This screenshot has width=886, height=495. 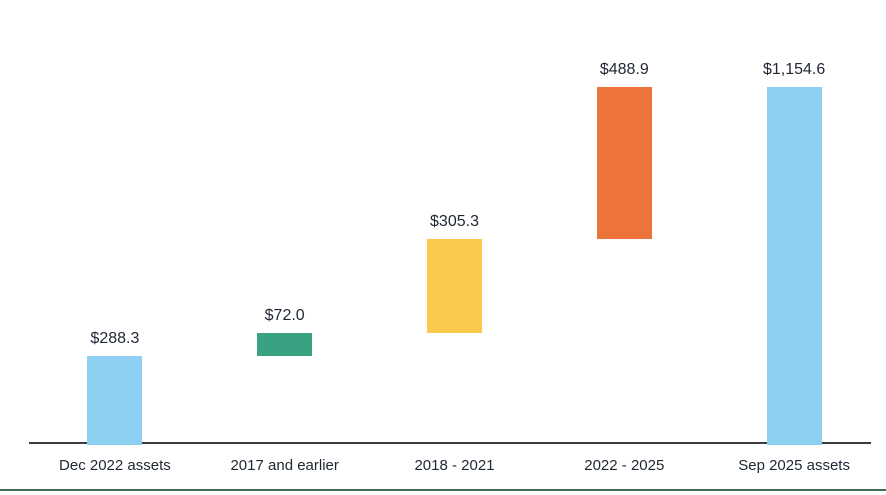 What do you see at coordinates (454, 465) in the screenshot?
I see `x-axis-label-2018-2021: 2018 - 2021` at bounding box center [454, 465].